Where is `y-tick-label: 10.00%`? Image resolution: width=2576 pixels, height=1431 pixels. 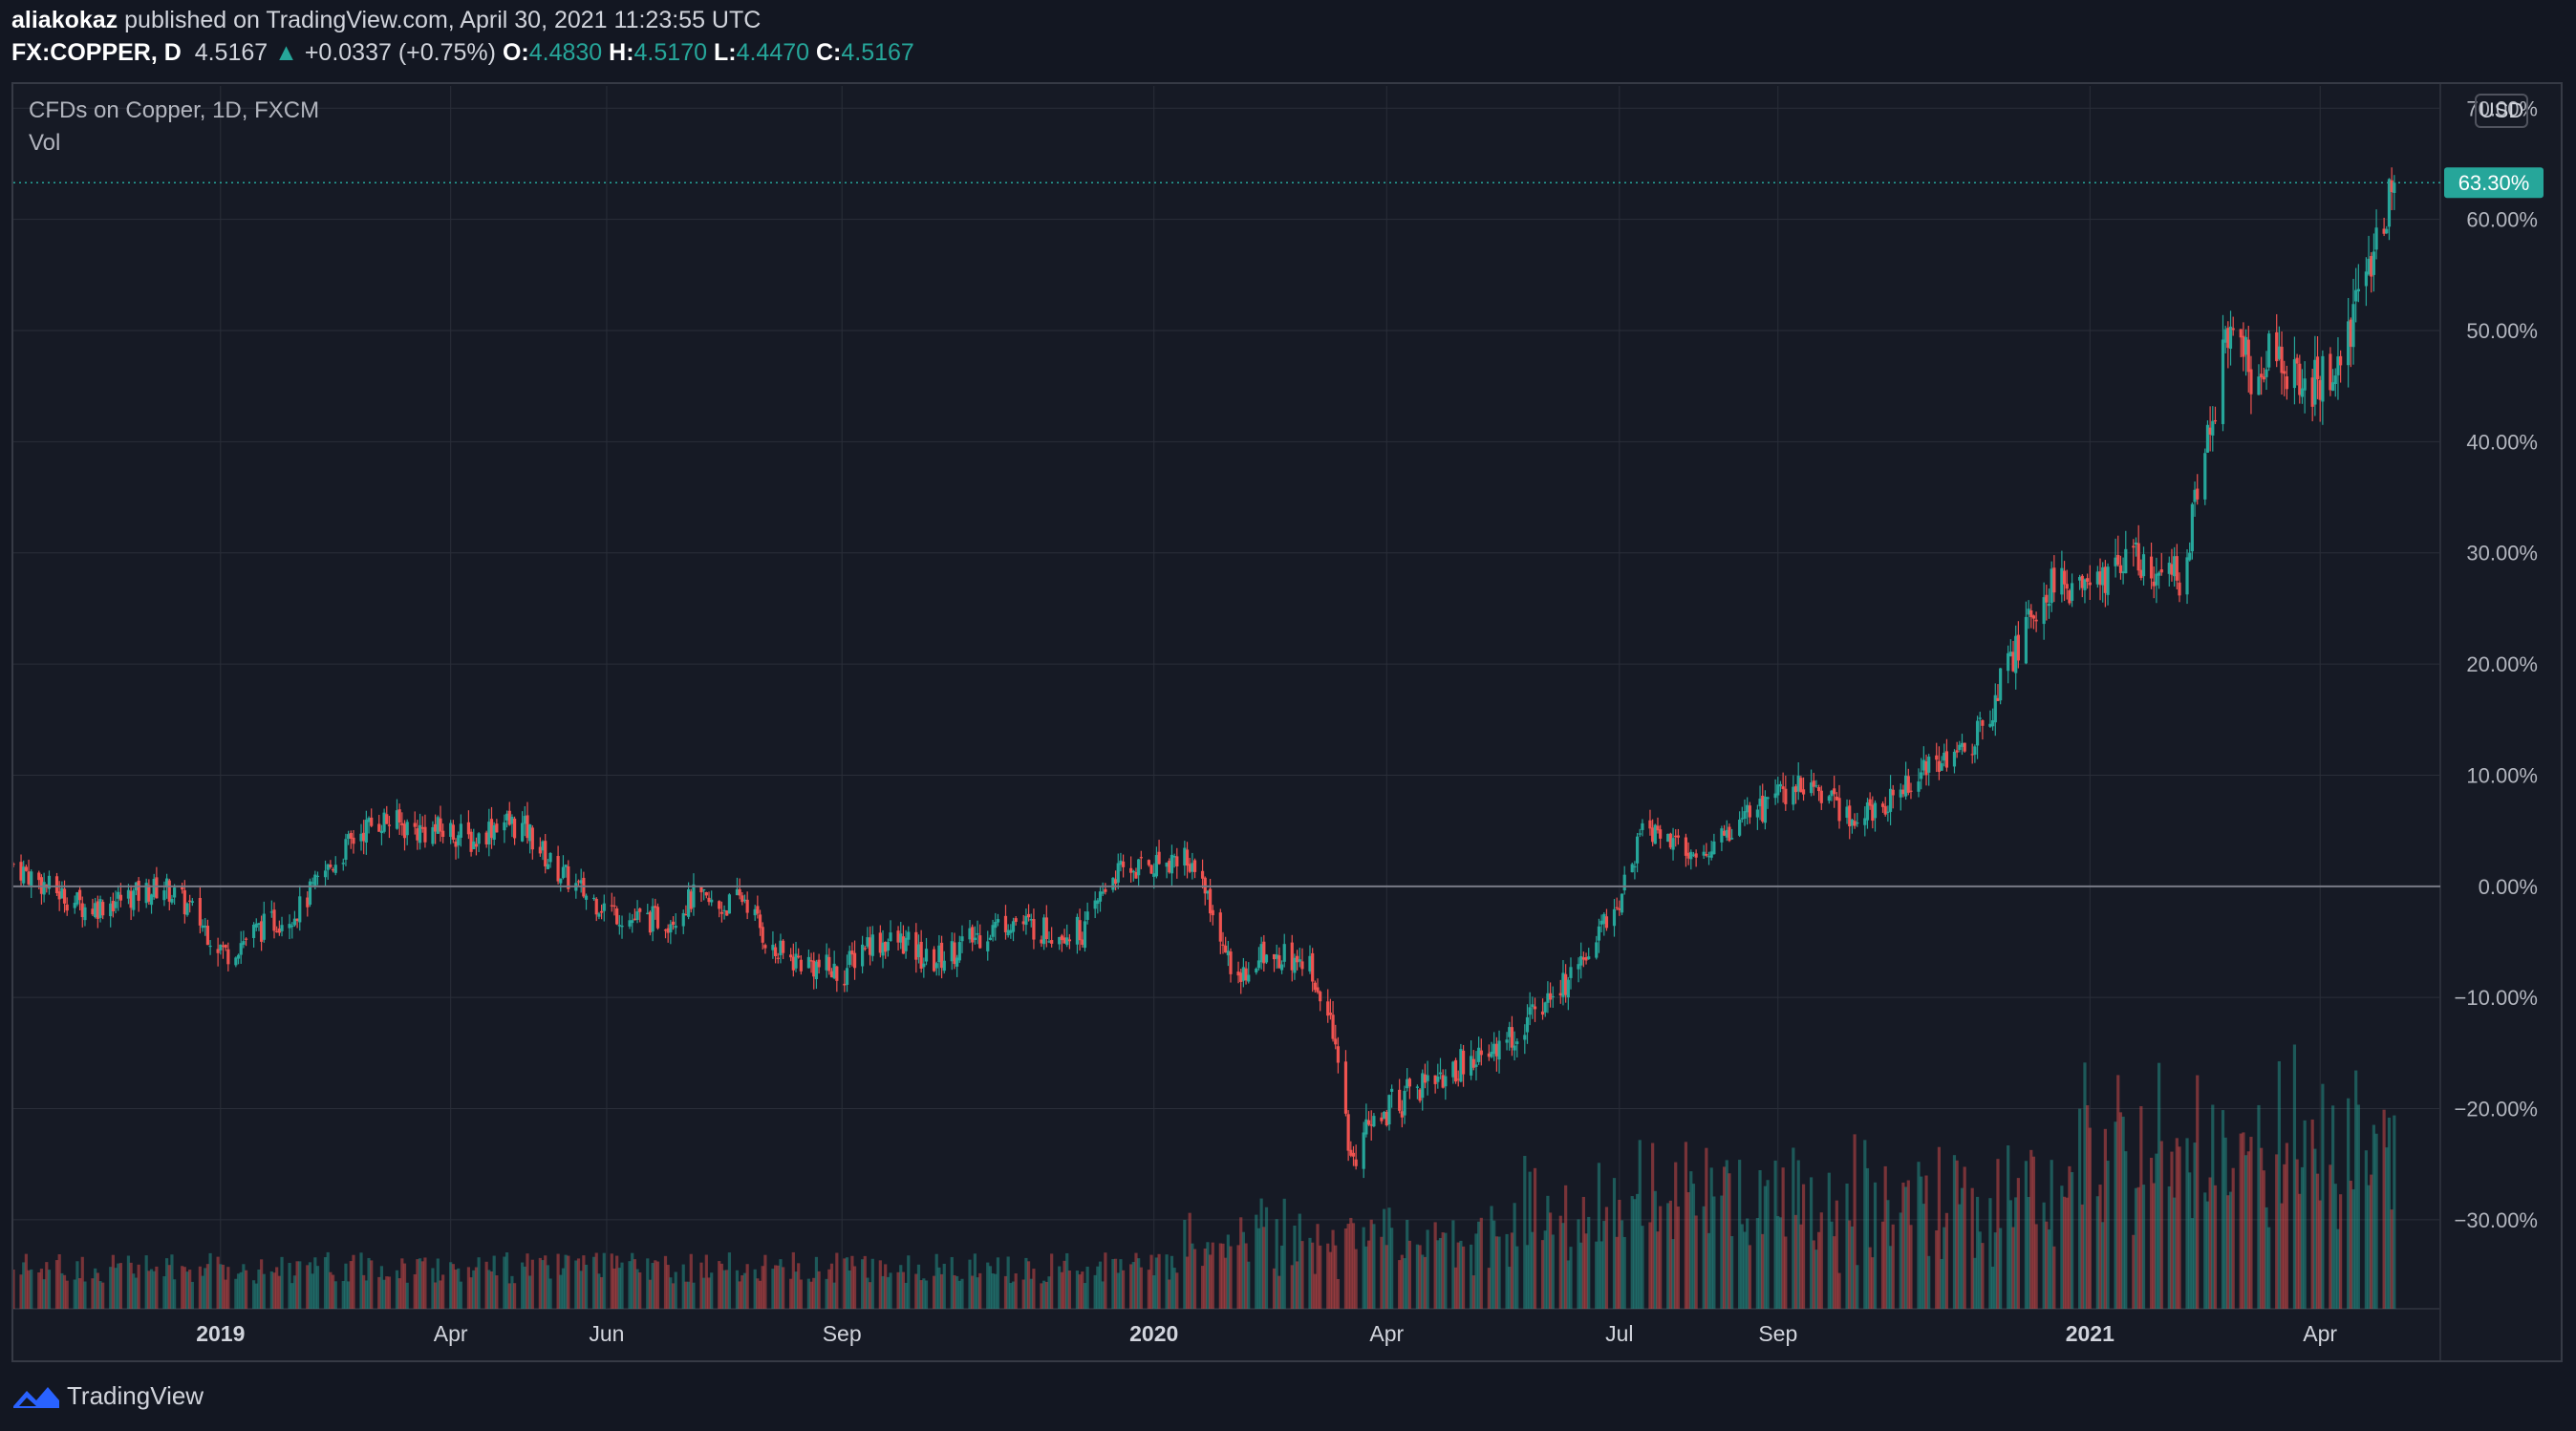
y-tick-label: 10.00% is located at coordinates (2502, 775).